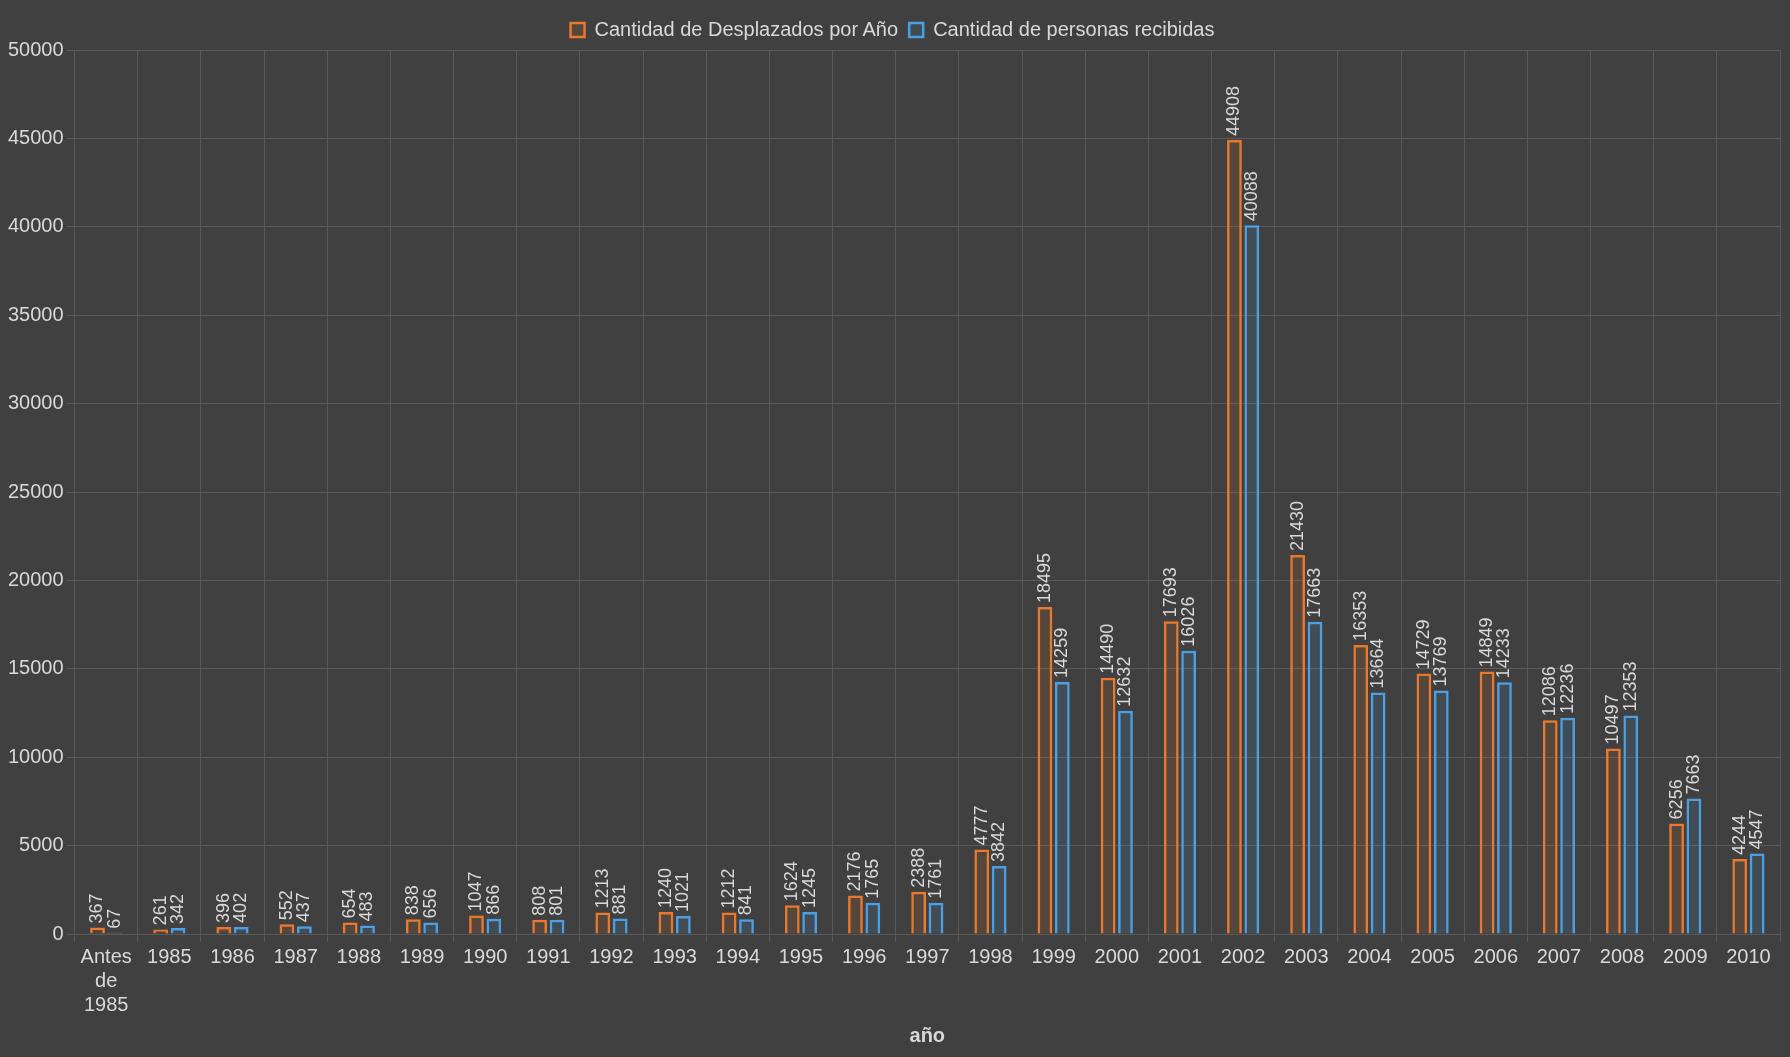 The height and width of the screenshot is (1057, 1790). Describe the element at coordinates (1748, 955) in the screenshot. I see `x-tick-label: 2010` at that location.